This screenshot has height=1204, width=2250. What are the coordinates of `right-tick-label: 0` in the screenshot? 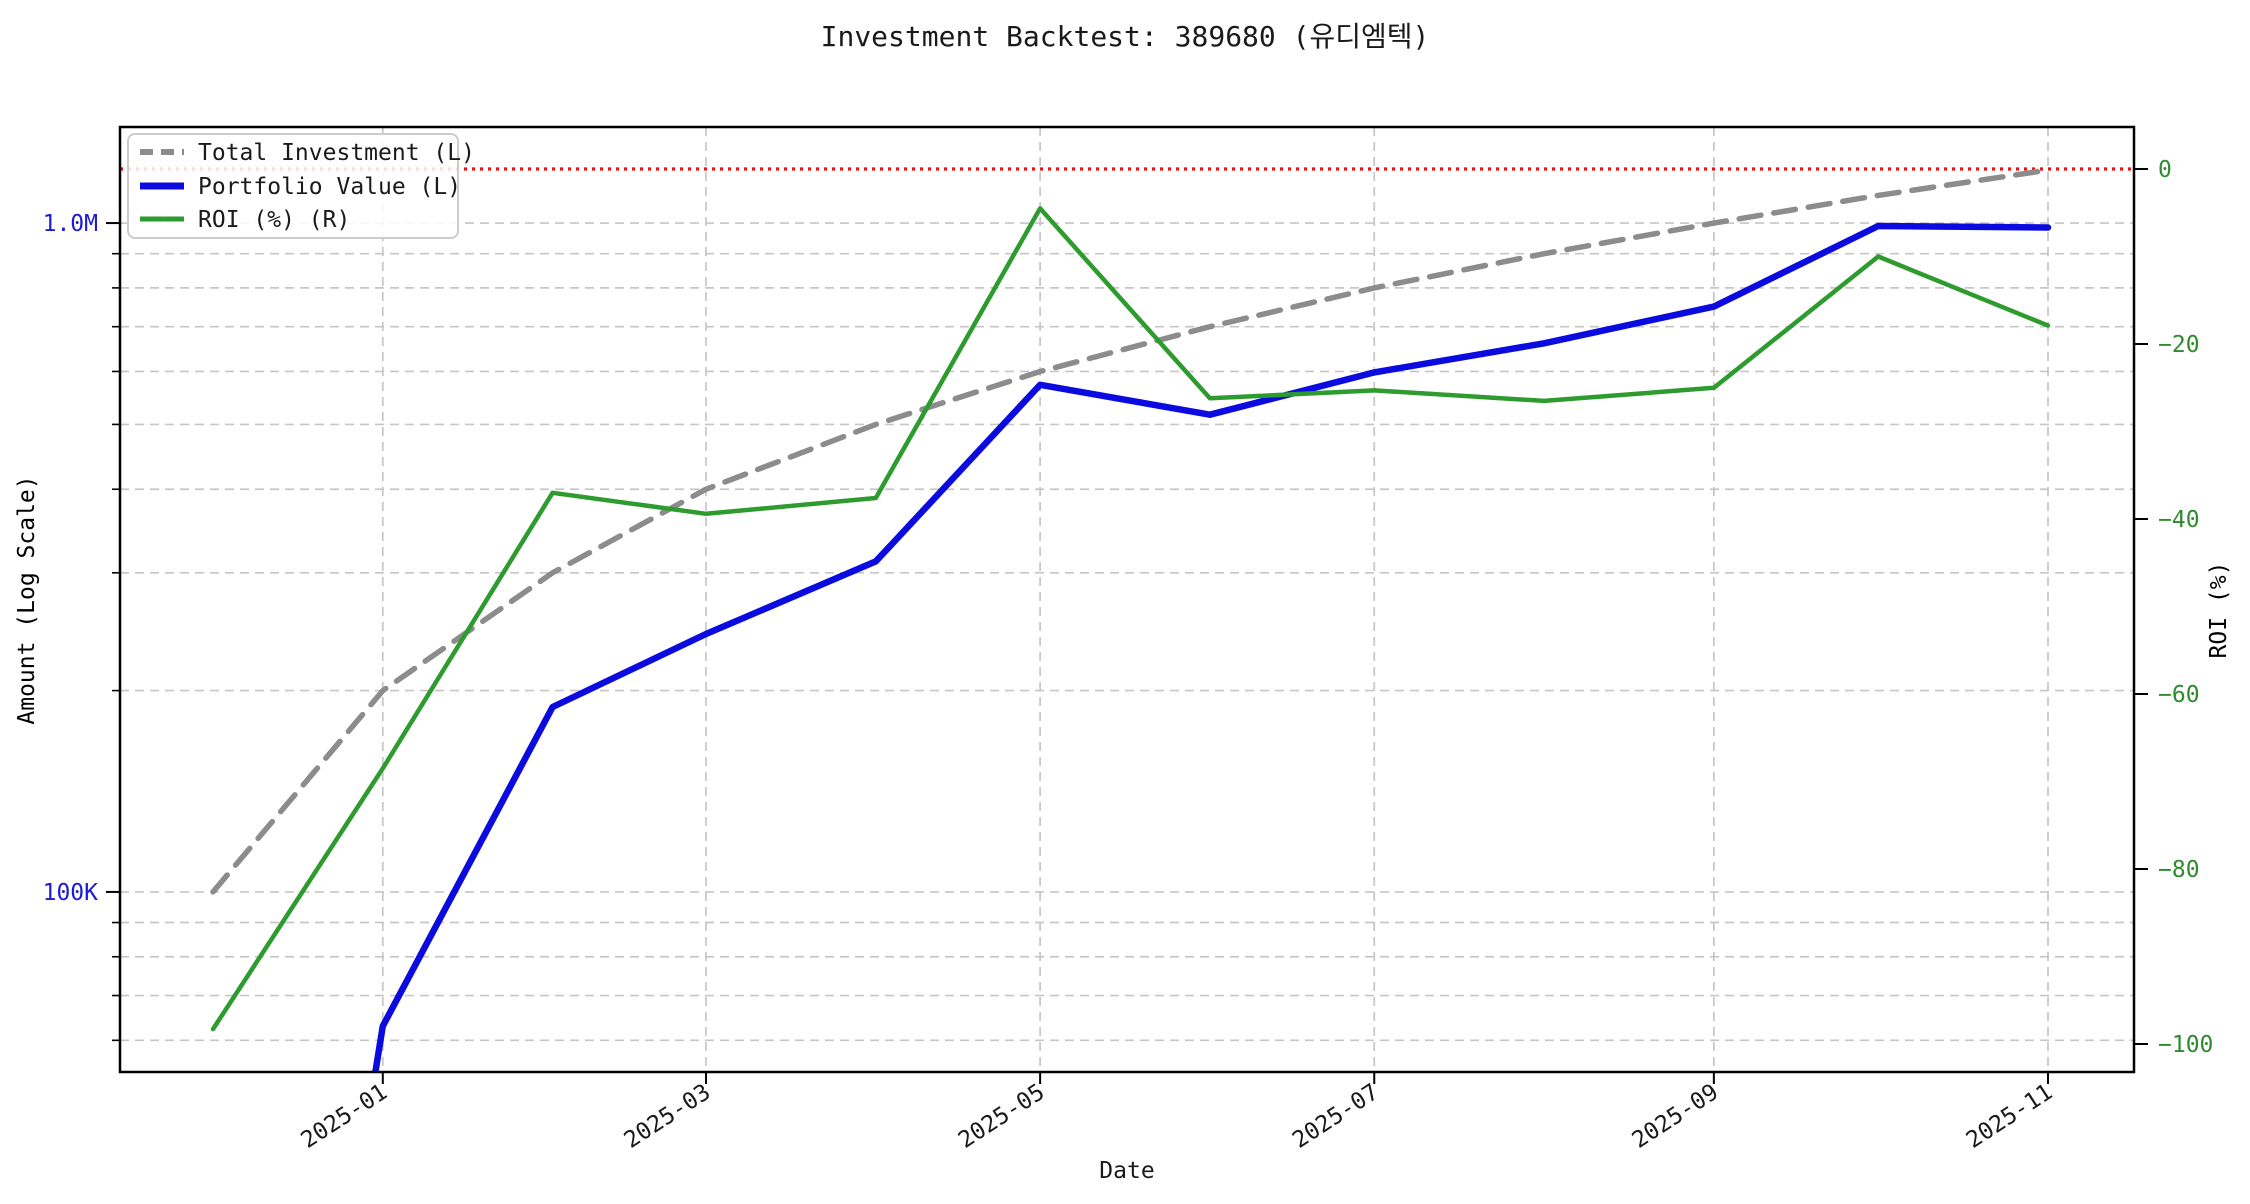 It's located at (2165, 170).